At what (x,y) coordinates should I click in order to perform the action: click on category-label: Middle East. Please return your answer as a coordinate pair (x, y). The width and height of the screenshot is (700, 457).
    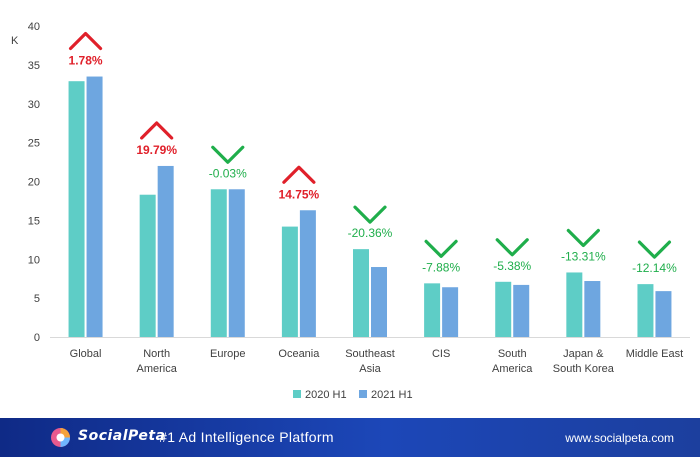
    Looking at the image, I should click on (654, 354).